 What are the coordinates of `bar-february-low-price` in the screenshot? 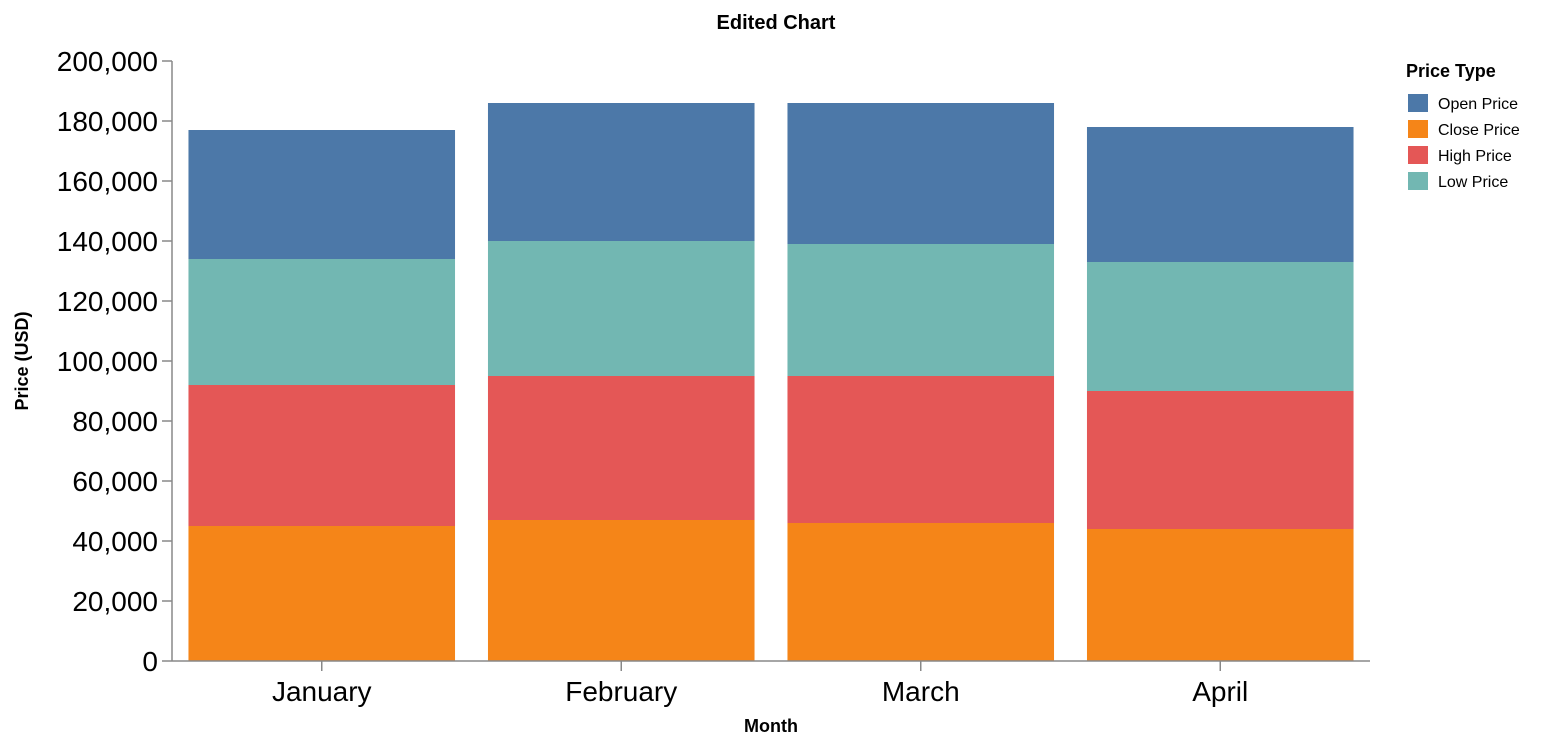 It's located at (621, 308).